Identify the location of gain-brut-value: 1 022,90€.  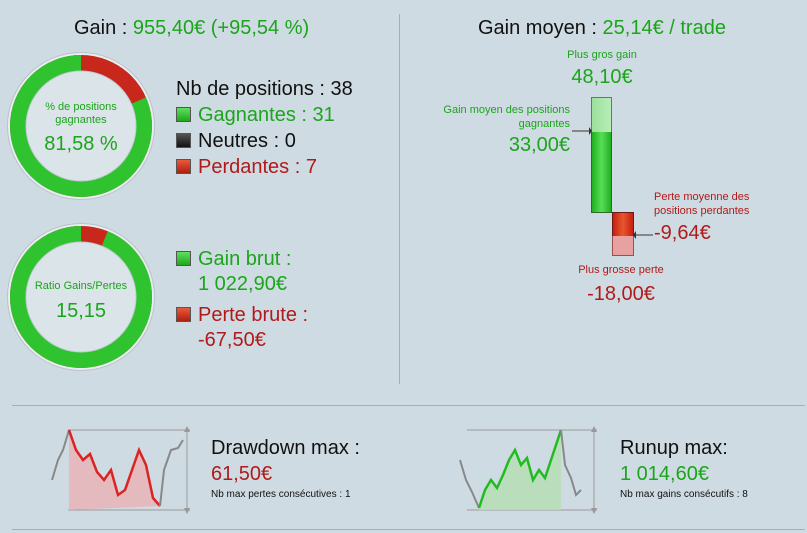
(242, 284).